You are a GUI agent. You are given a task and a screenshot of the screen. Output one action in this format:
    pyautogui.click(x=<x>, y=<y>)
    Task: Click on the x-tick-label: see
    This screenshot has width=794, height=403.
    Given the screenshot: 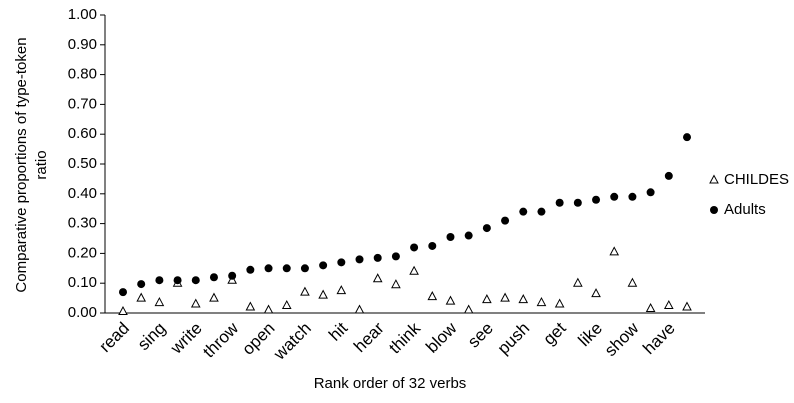 What is the action you would take?
    pyautogui.click(x=480, y=335)
    